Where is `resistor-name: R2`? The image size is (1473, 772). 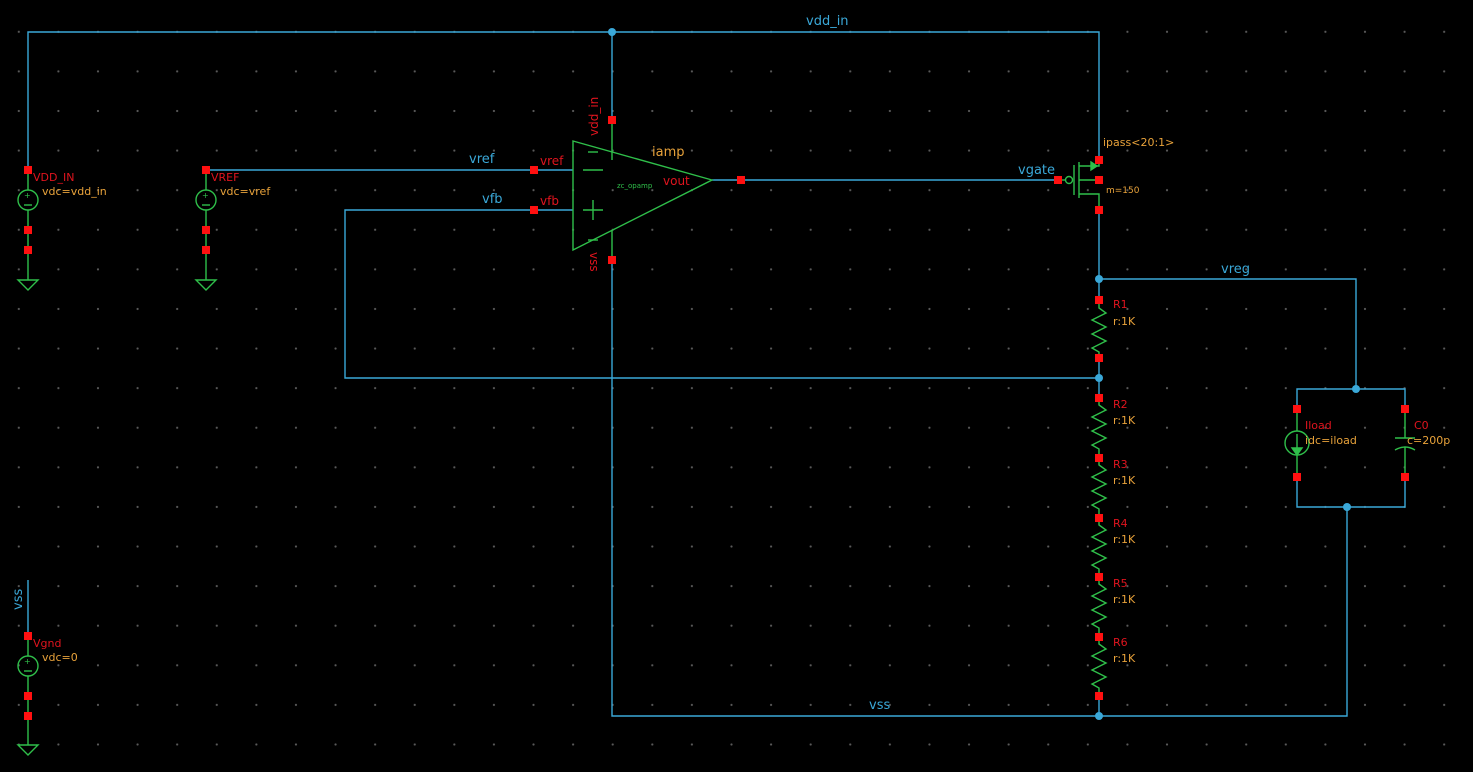 resistor-name: R2 is located at coordinates (1120, 404).